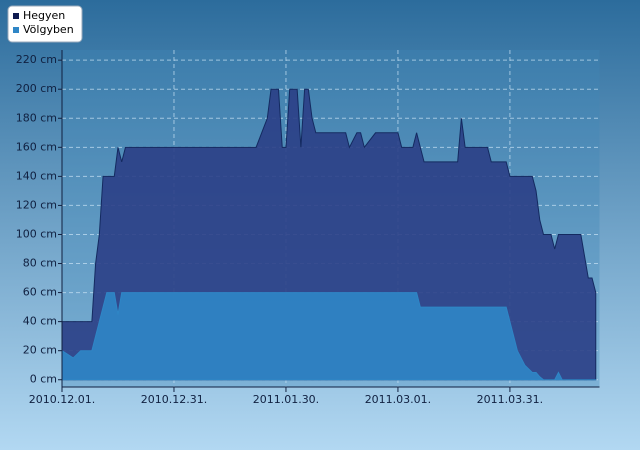 This screenshot has height=450, width=640. I want to click on y-tick-label: 0 cm, so click(43, 379).